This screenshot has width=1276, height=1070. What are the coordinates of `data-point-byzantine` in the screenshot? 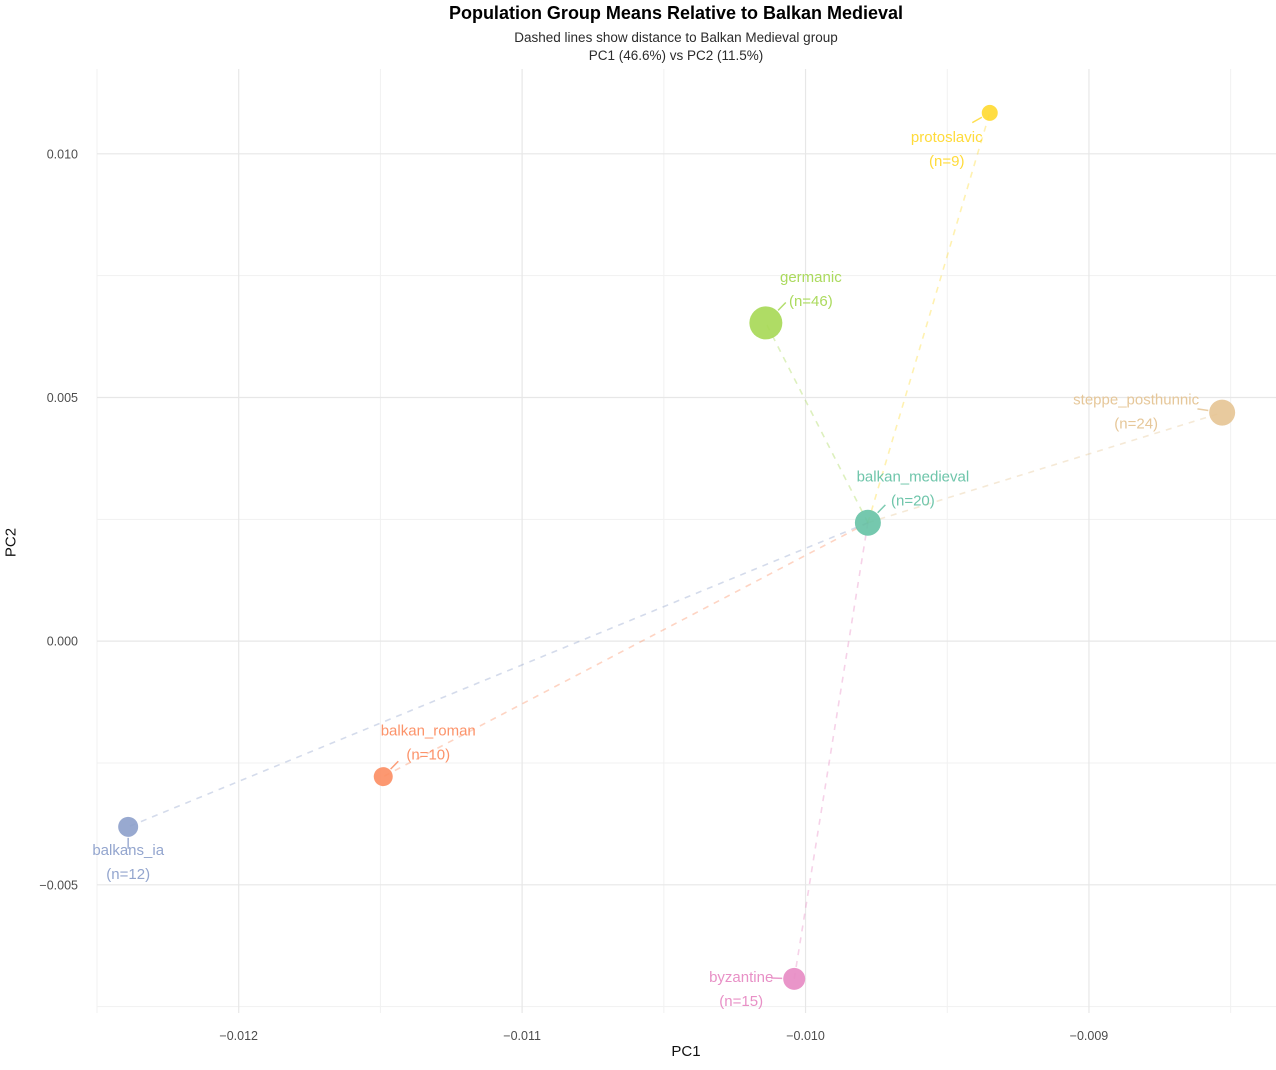 It's located at (794, 978).